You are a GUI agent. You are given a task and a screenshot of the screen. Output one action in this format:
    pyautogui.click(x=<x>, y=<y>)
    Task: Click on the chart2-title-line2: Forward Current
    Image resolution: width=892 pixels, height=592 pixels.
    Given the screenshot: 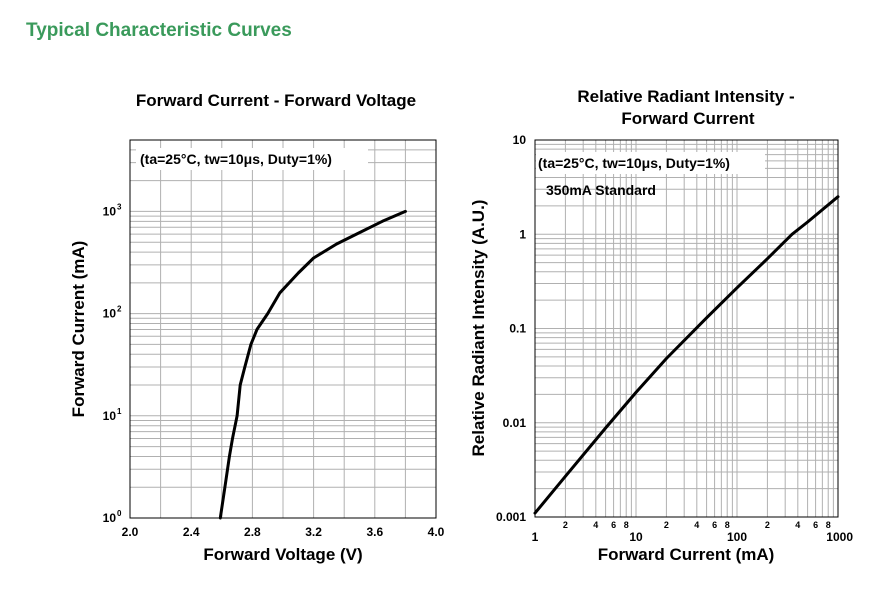 What is the action you would take?
    pyautogui.click(x=688, y=118)
    